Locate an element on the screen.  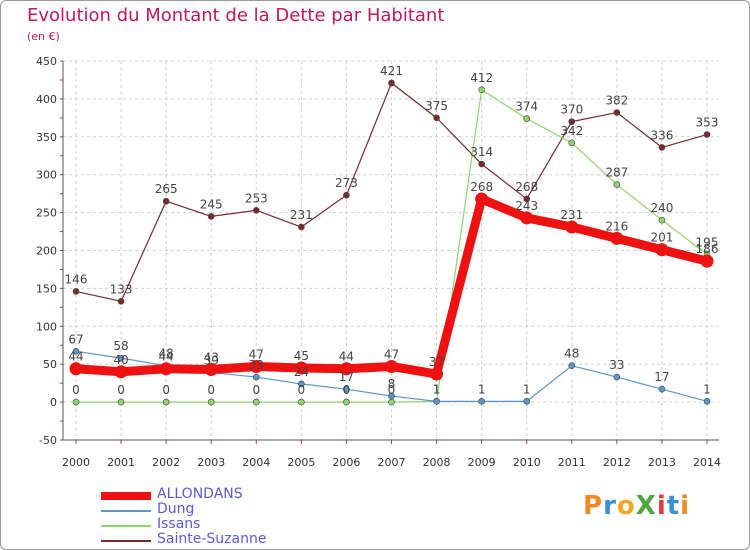
data-label: 216 is located at coordinates (616, 226).